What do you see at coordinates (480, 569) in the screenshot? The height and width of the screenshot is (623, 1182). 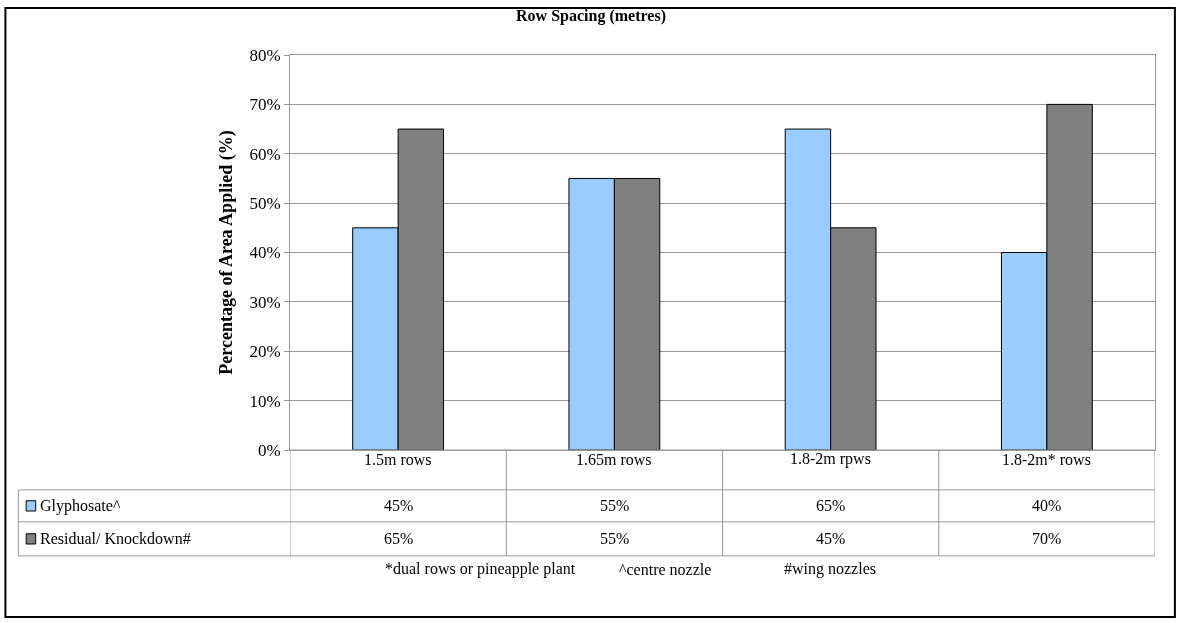 I see `text: *dual rows or pineapple plant` at bounding box center [480, 569].